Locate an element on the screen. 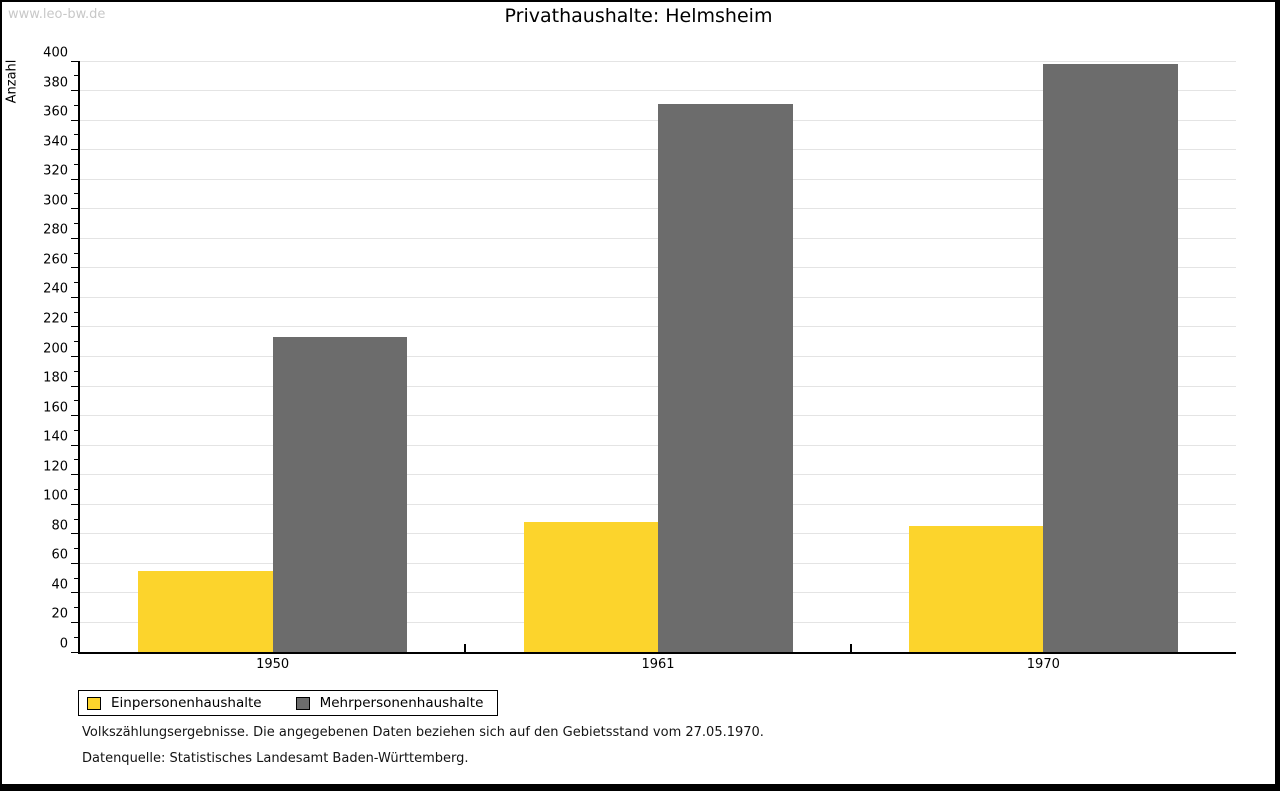 This screenshot has width=1280, height=791. y-tick-label: 100 is located at coordinates (55, 496).